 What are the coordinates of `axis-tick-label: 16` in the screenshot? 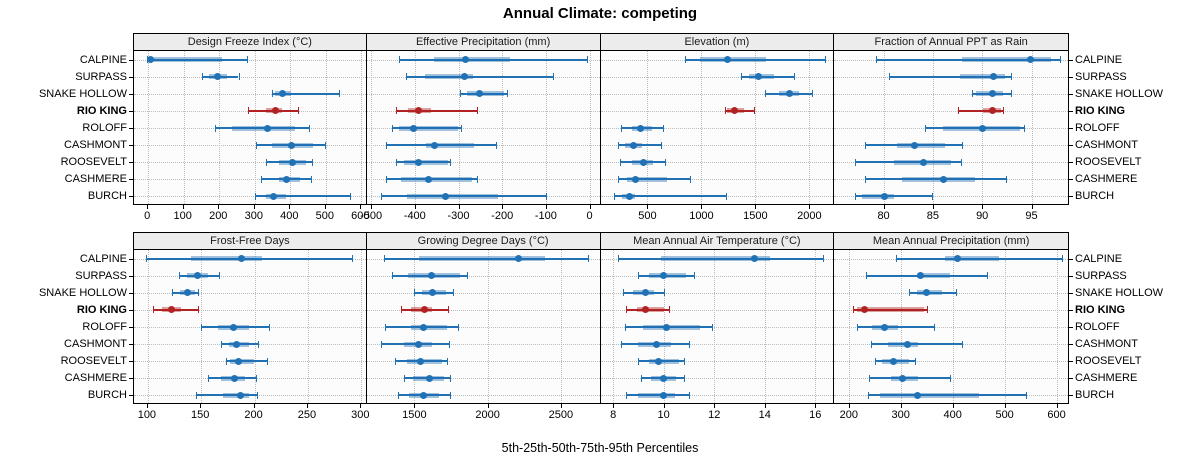 It's located at (815, 415).